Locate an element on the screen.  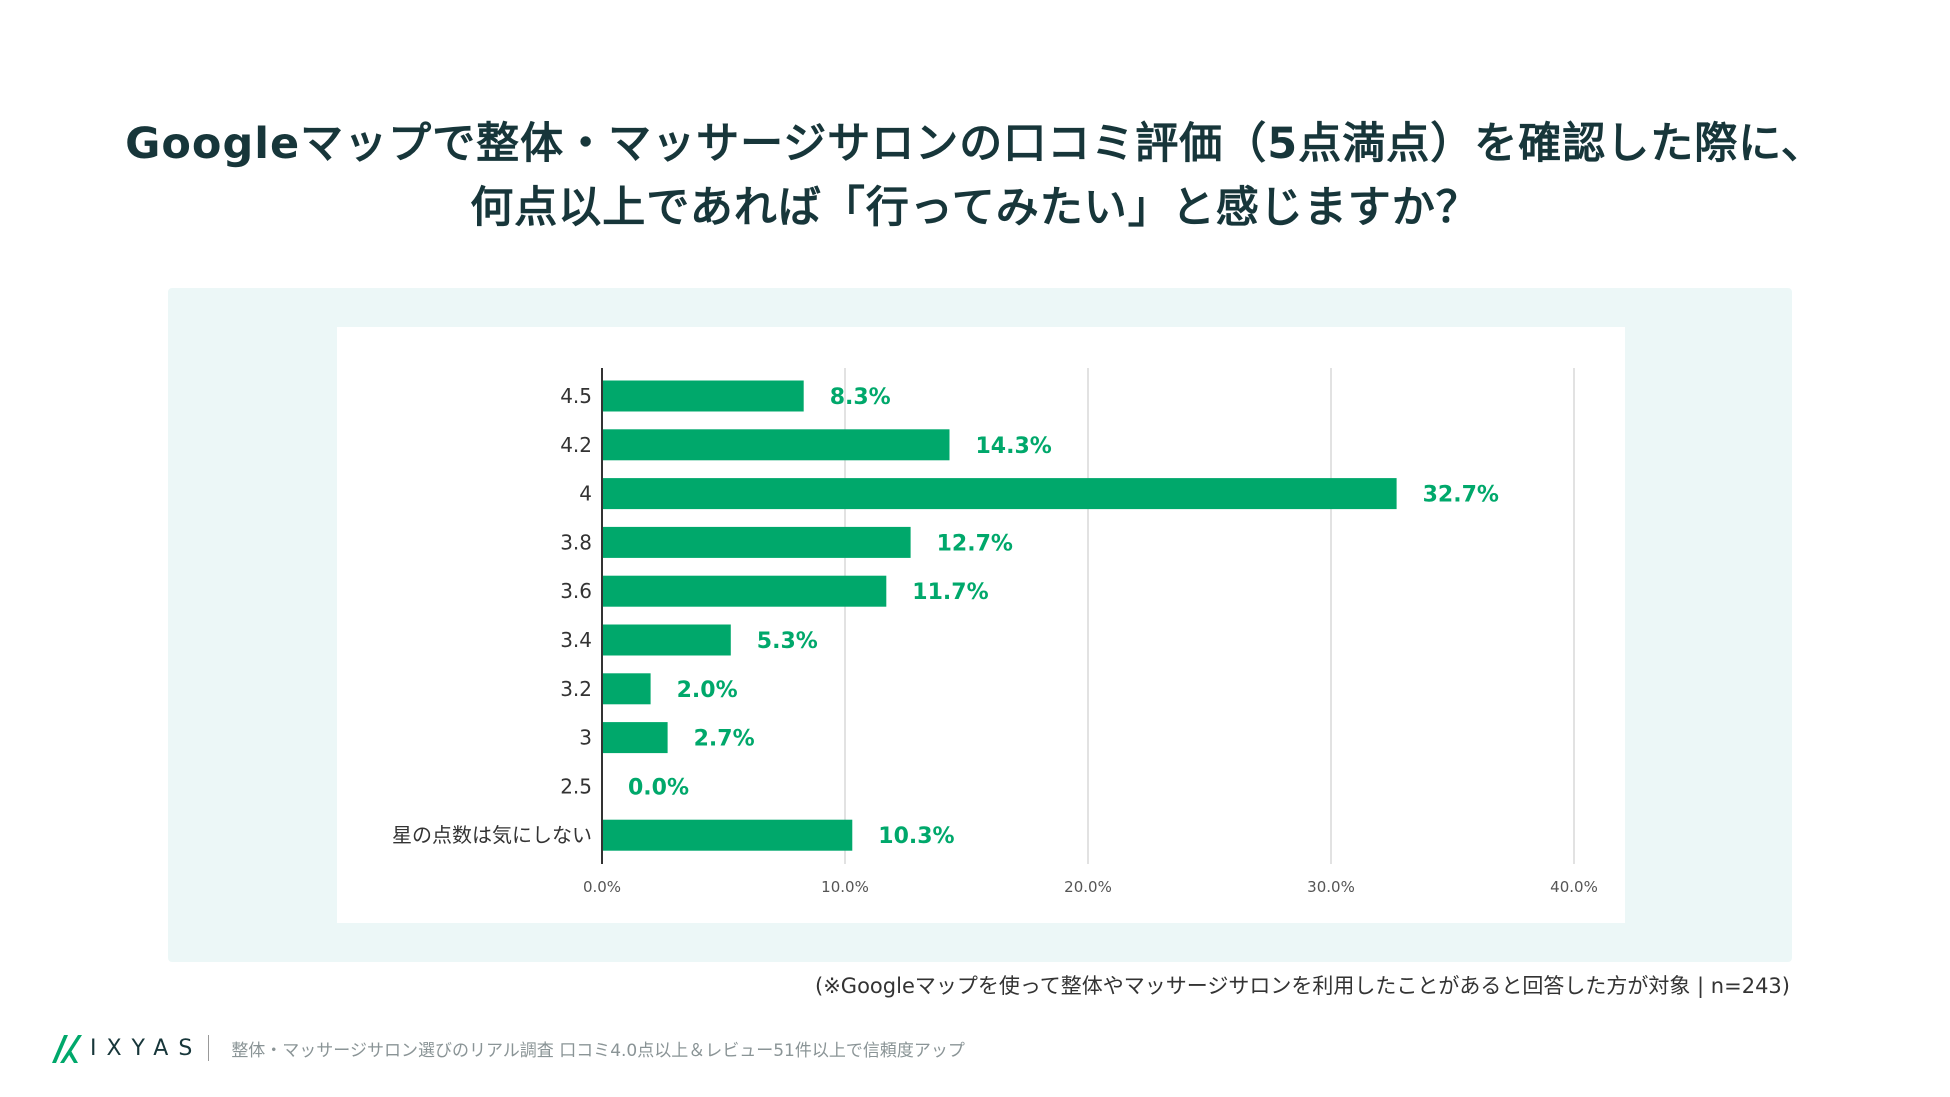
category-label: 4.2 is located at coordinates (576, 445).